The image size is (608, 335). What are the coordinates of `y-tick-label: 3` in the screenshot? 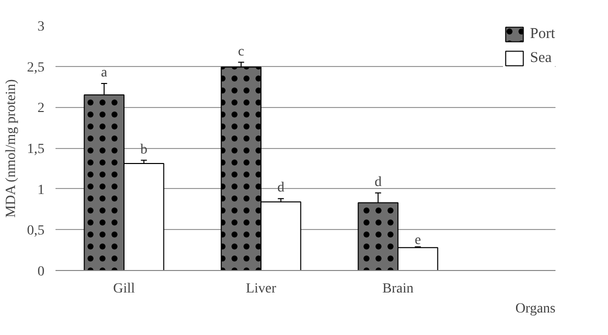 It's located at (41, 27).